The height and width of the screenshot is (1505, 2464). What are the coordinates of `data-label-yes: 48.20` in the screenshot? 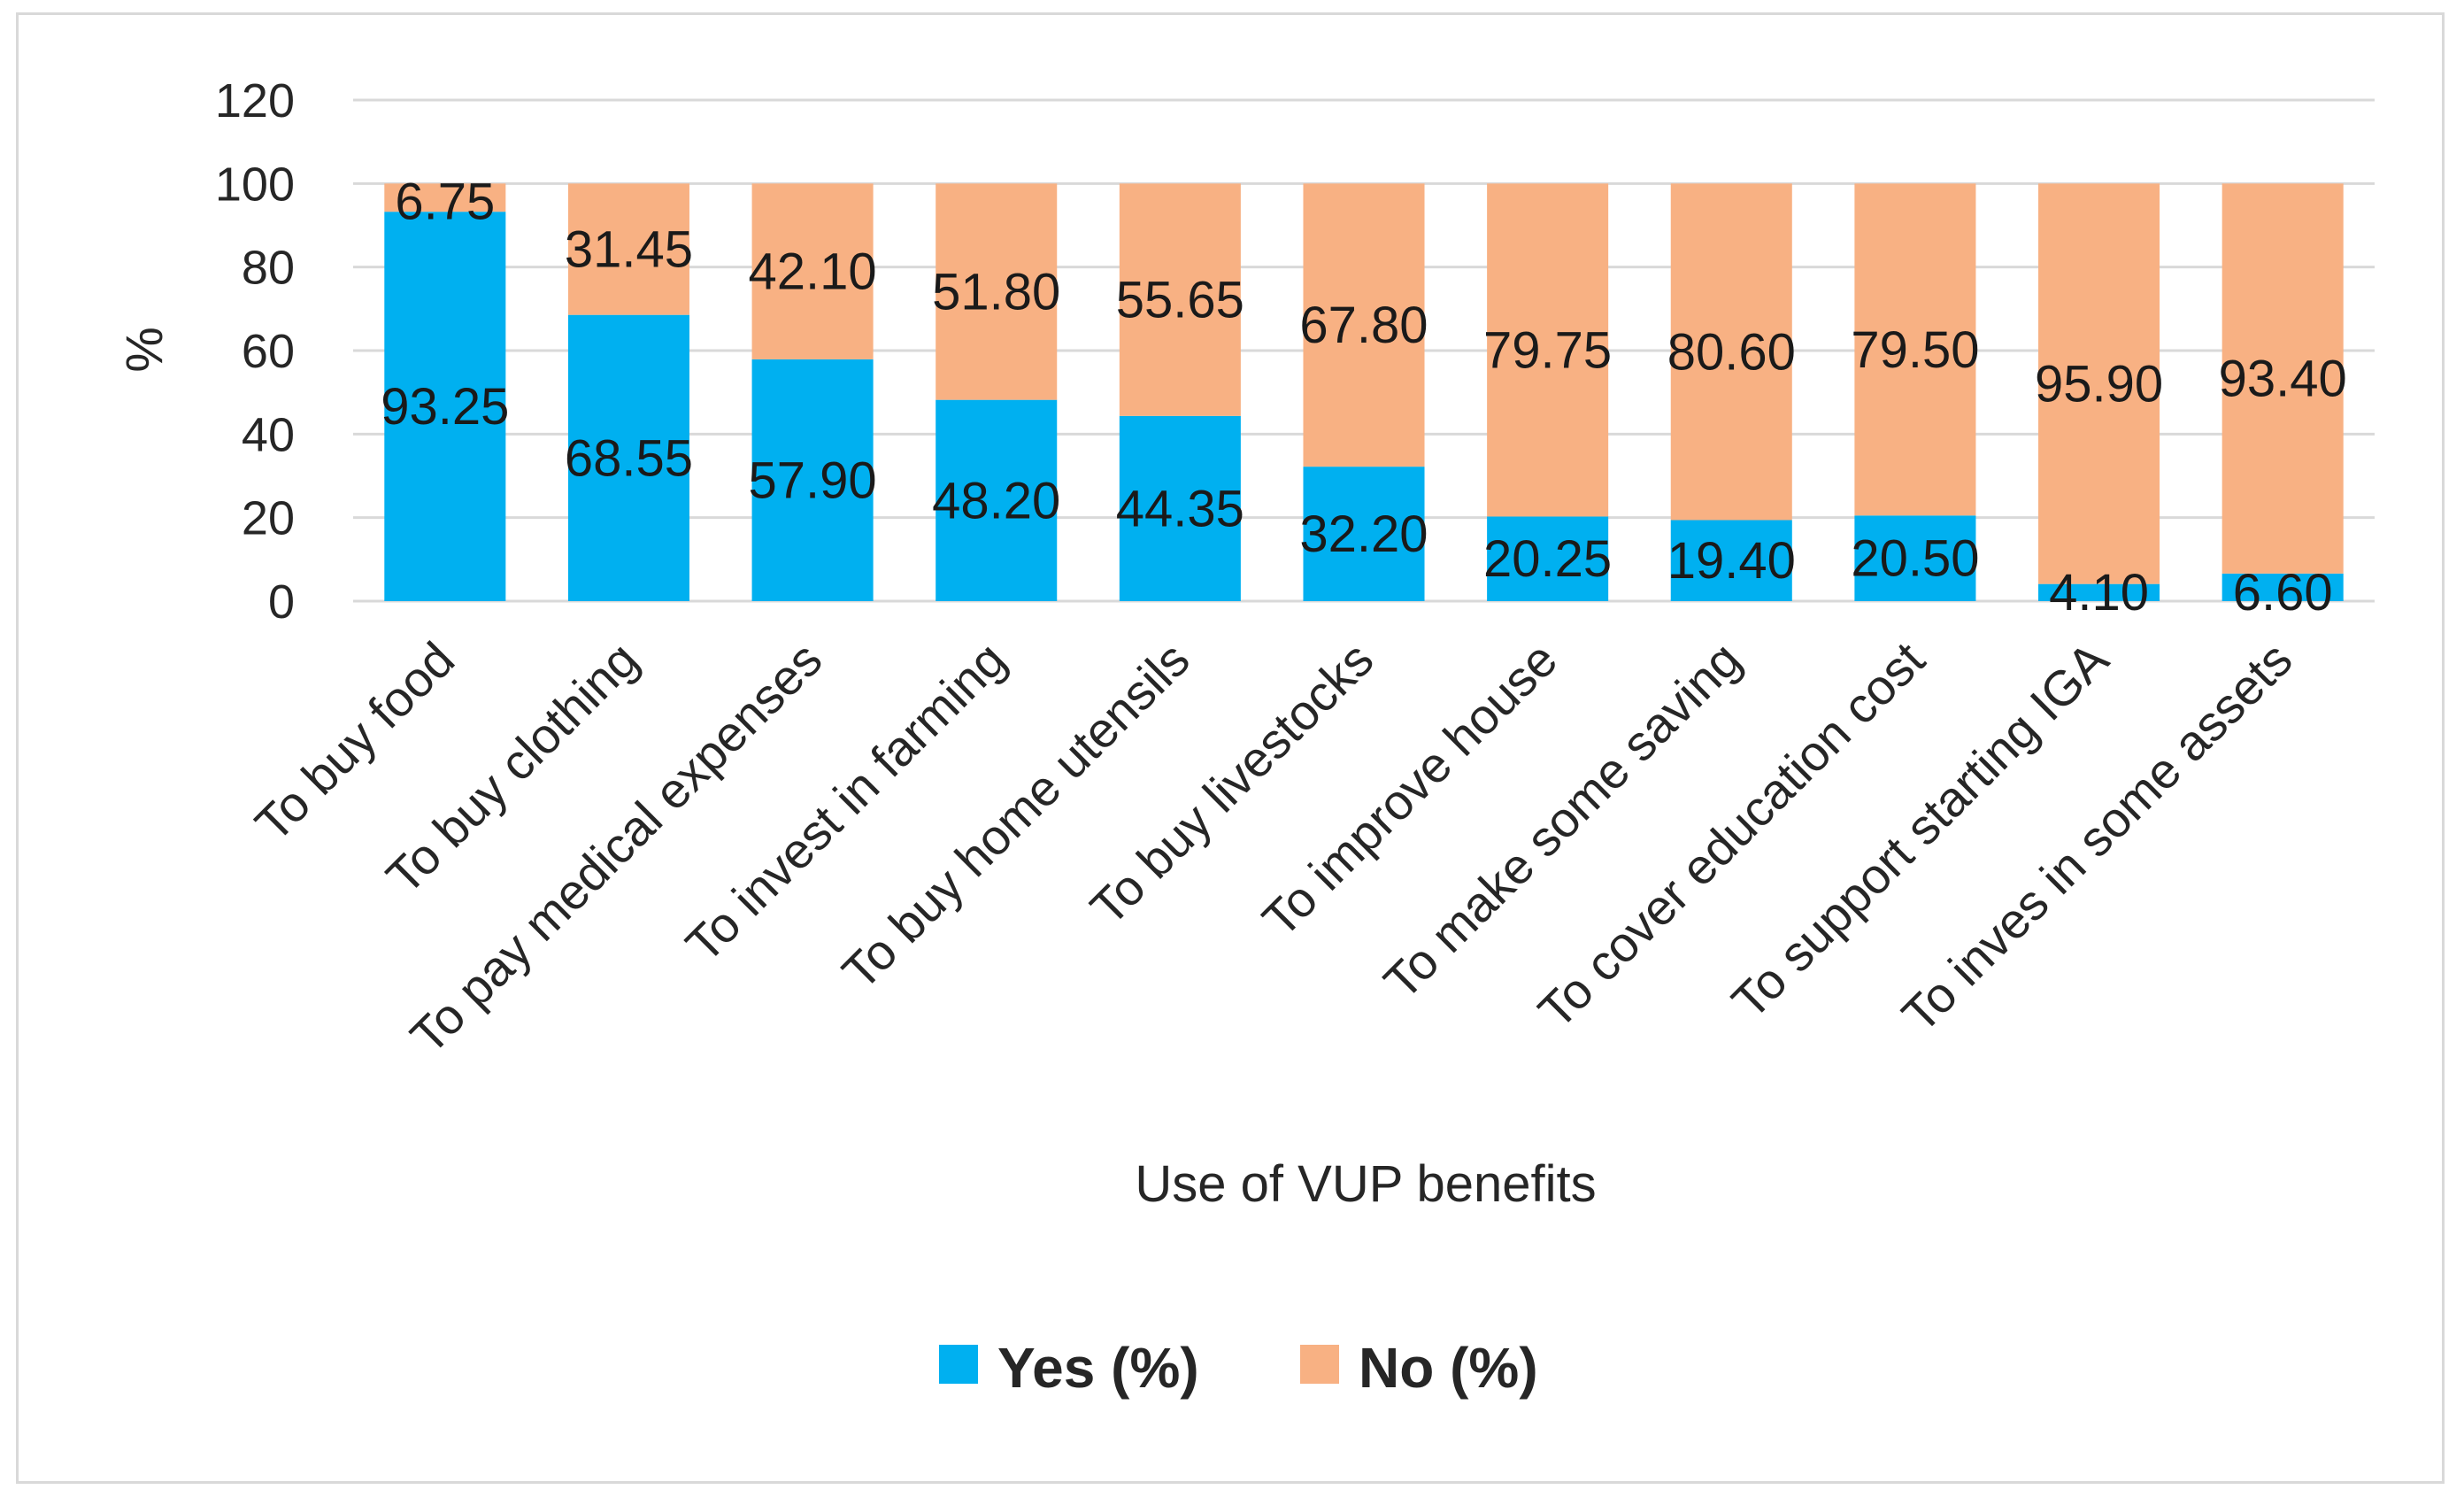 It's located at (996, 500).